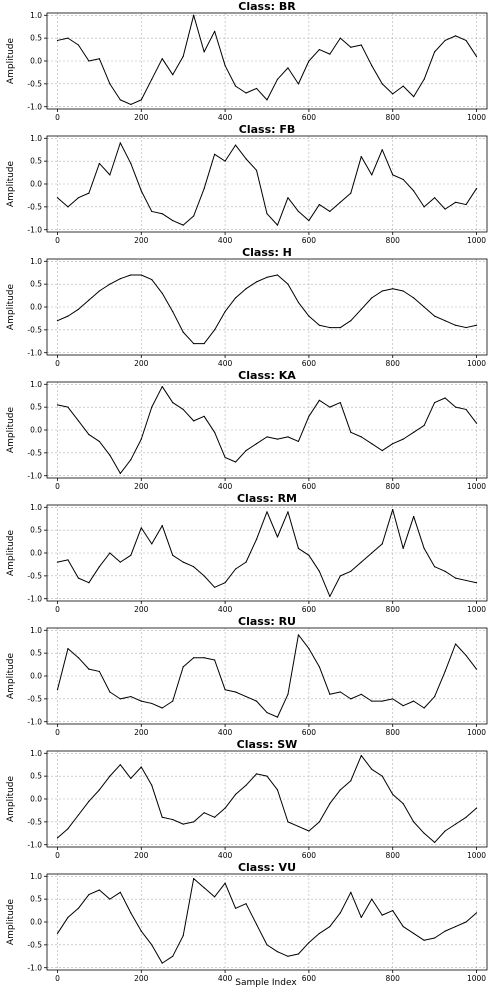 Image resolution: width=499 pixels, height=991 pixels. What do you see at coordinates (34, 206) in the screenshot?
I see `y-tick-label: -0.5` at bounding box center [34, 206].